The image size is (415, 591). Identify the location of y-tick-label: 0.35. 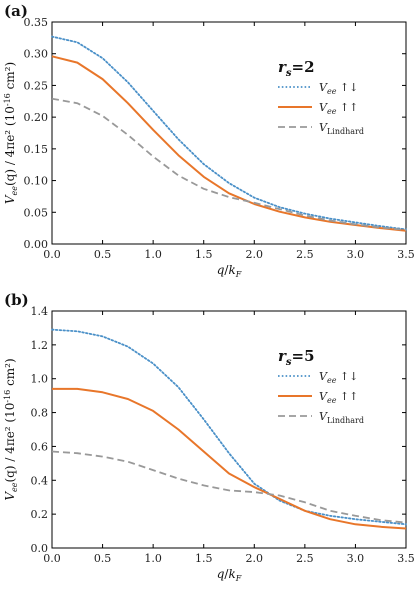
(36, 22).